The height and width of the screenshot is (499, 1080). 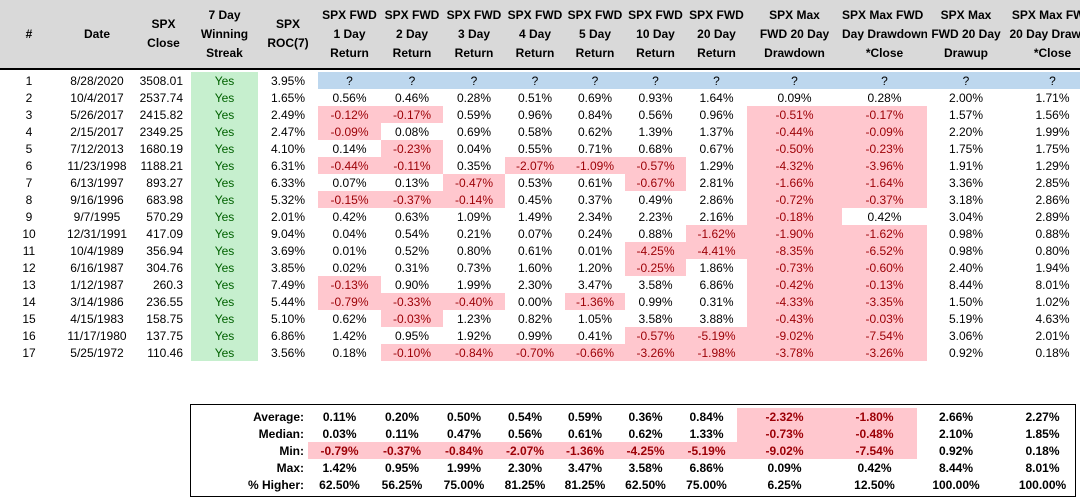 I want to click on table-cell: -0.23%, so click(x=412, y=148).